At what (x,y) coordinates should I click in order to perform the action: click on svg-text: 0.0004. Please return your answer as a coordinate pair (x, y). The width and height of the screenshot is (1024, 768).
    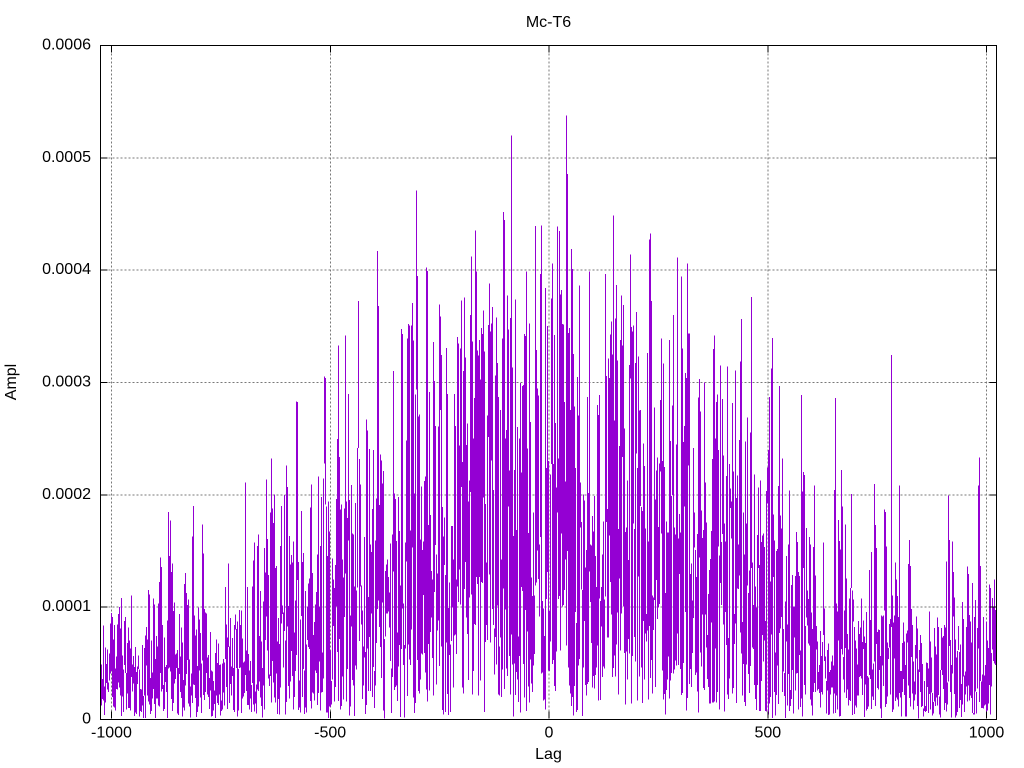
    Looking at the image, I should click on (66, 269).